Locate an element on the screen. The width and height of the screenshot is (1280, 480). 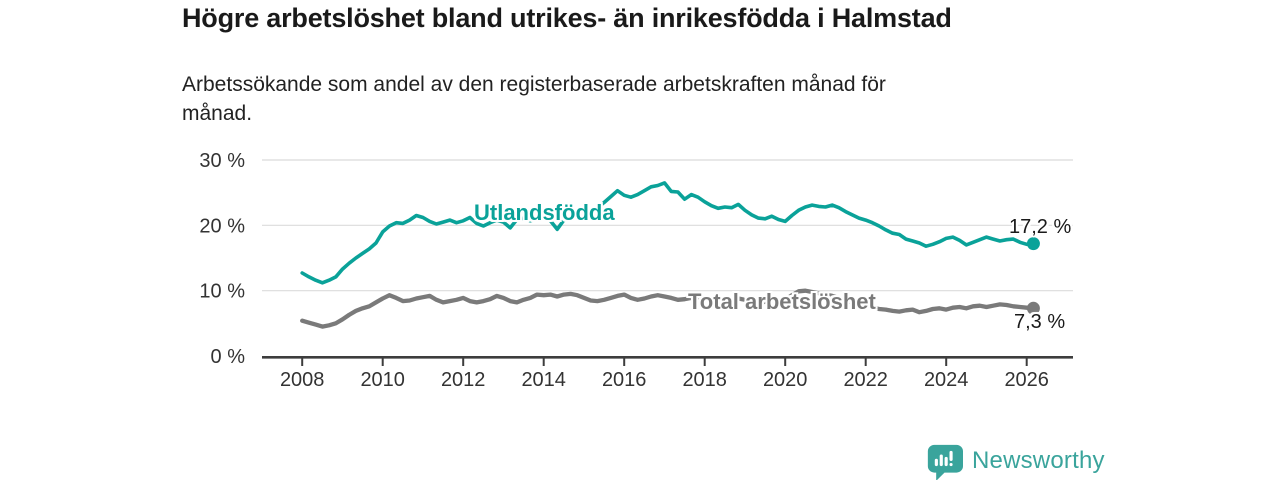
y-tick-label-30: 30 % is located at coordinates (222, 161).